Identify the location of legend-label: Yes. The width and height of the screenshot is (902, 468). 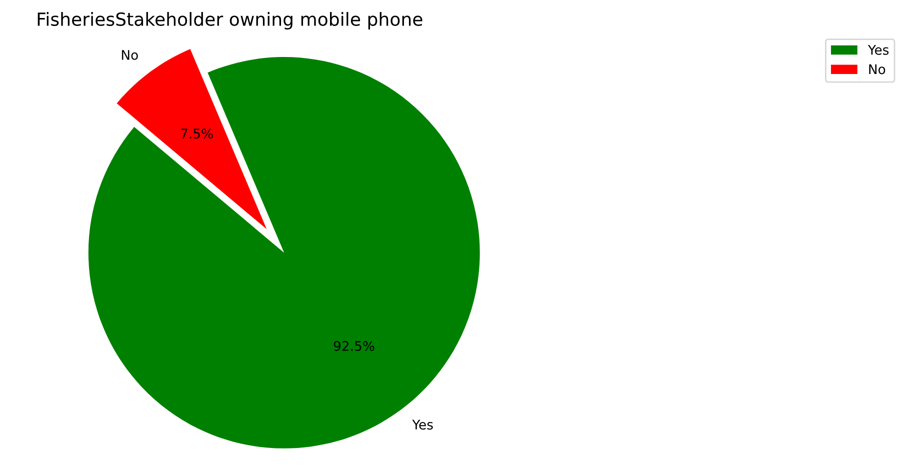
(878, 50).